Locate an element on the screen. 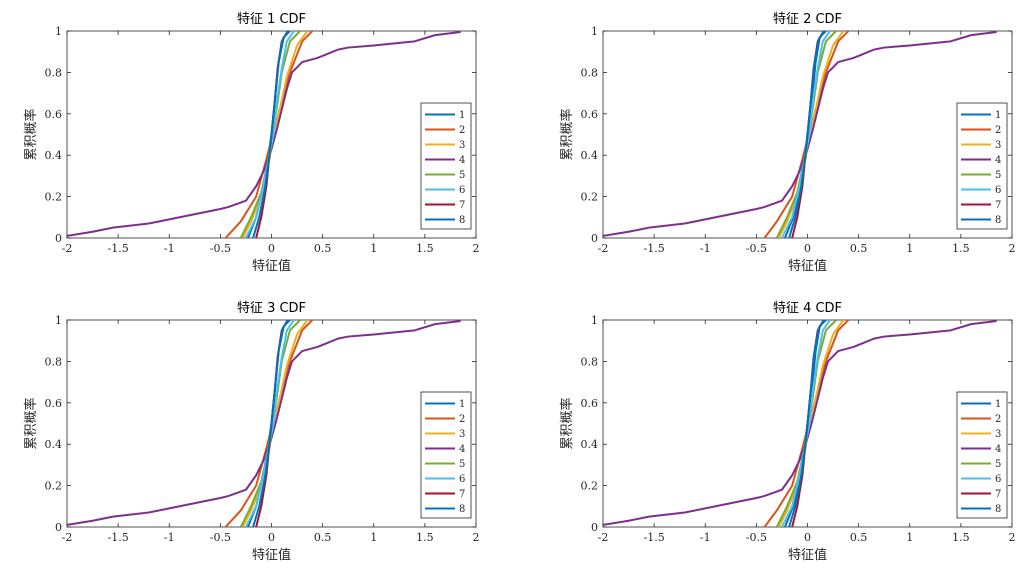 This screenshot has width=1019, height=575. chart-title: 特征 1 CDF is located at coordinates (271, 19).